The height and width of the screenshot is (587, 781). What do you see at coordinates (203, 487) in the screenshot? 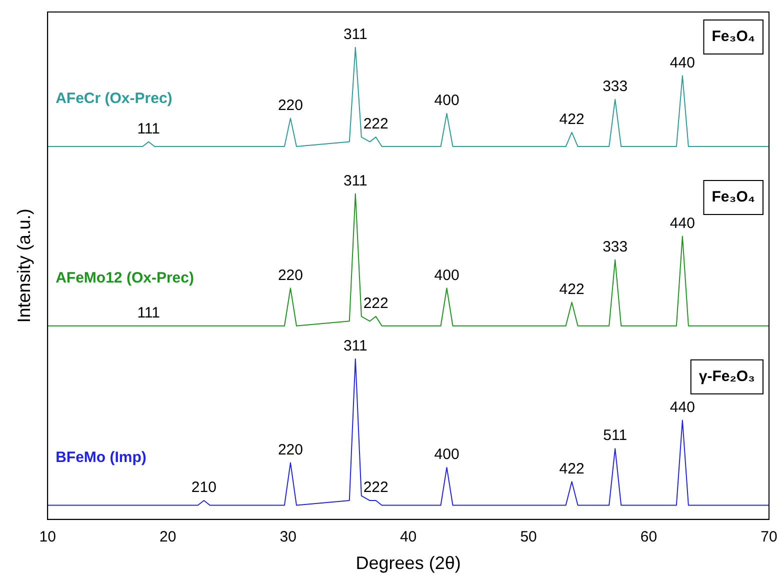
I see `annotation: 210` at bounding box center [203, 487].